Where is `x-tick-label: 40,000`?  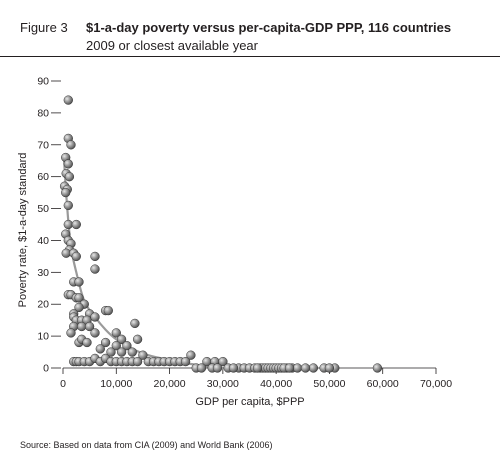 x-tick-label: 40,000 is located at coordinates (276, 384).